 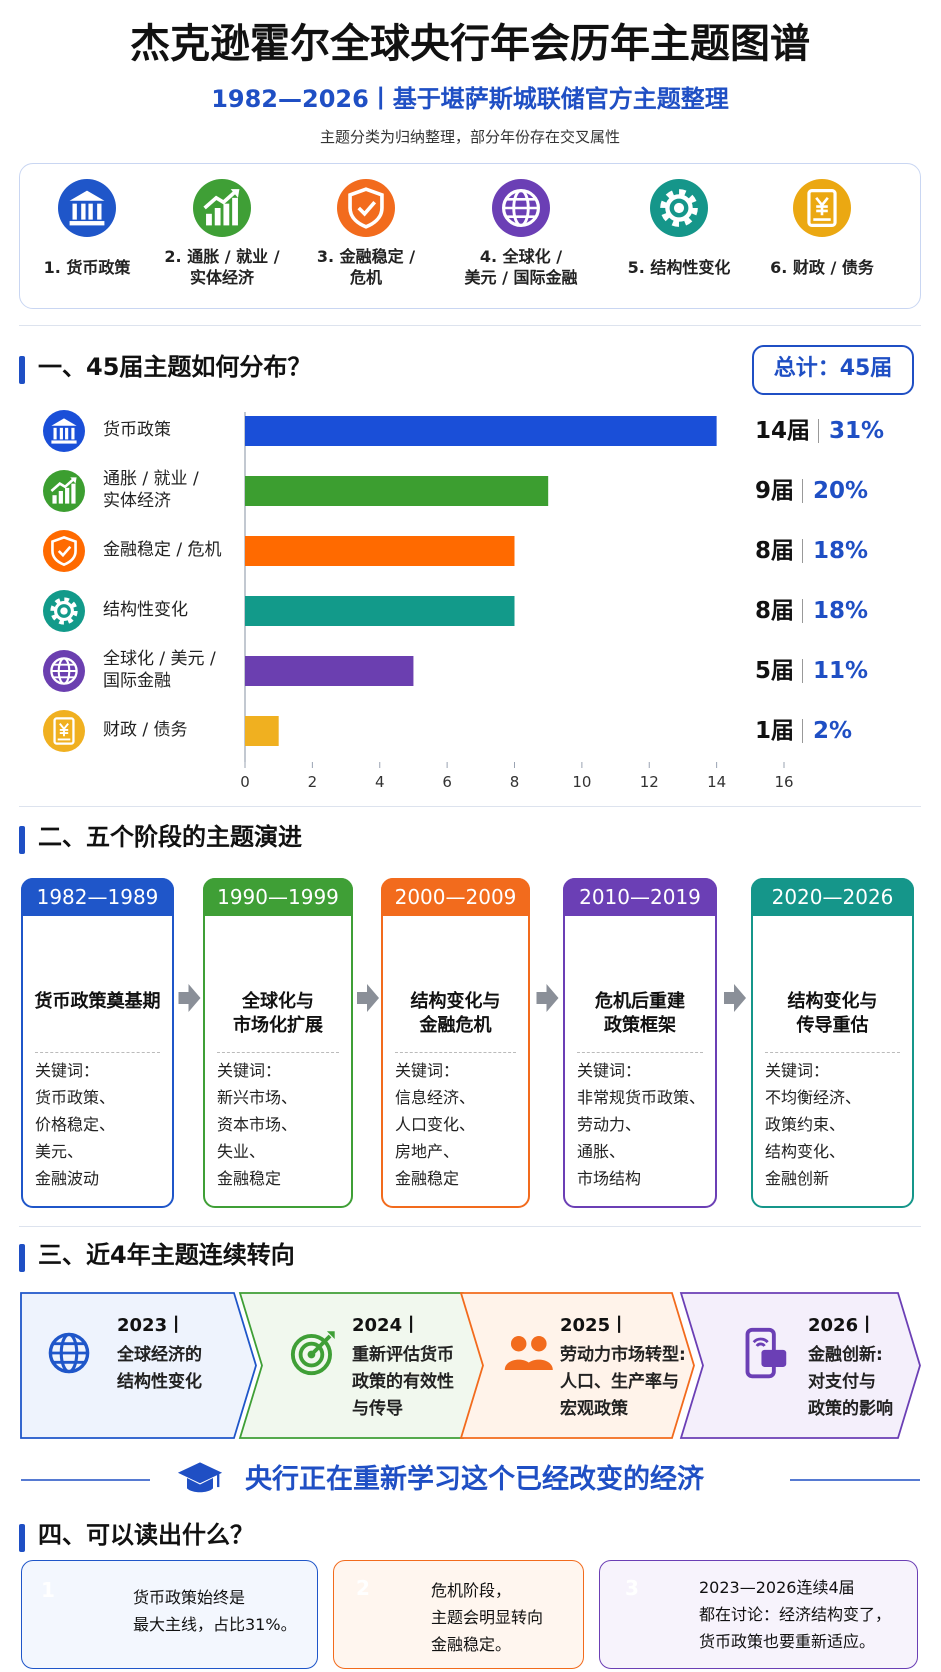 I want to click on shift-text: 全球经济的 结构性变化, so click(x=159, y=1368).